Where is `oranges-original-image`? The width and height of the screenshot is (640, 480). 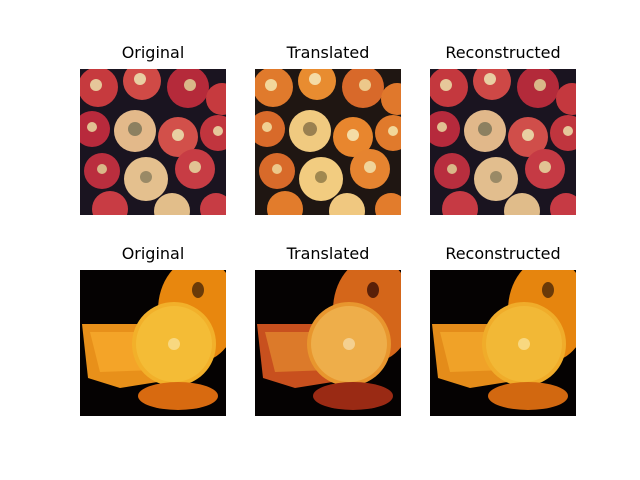 oranges-original-image is located at coordinates (153, 343).